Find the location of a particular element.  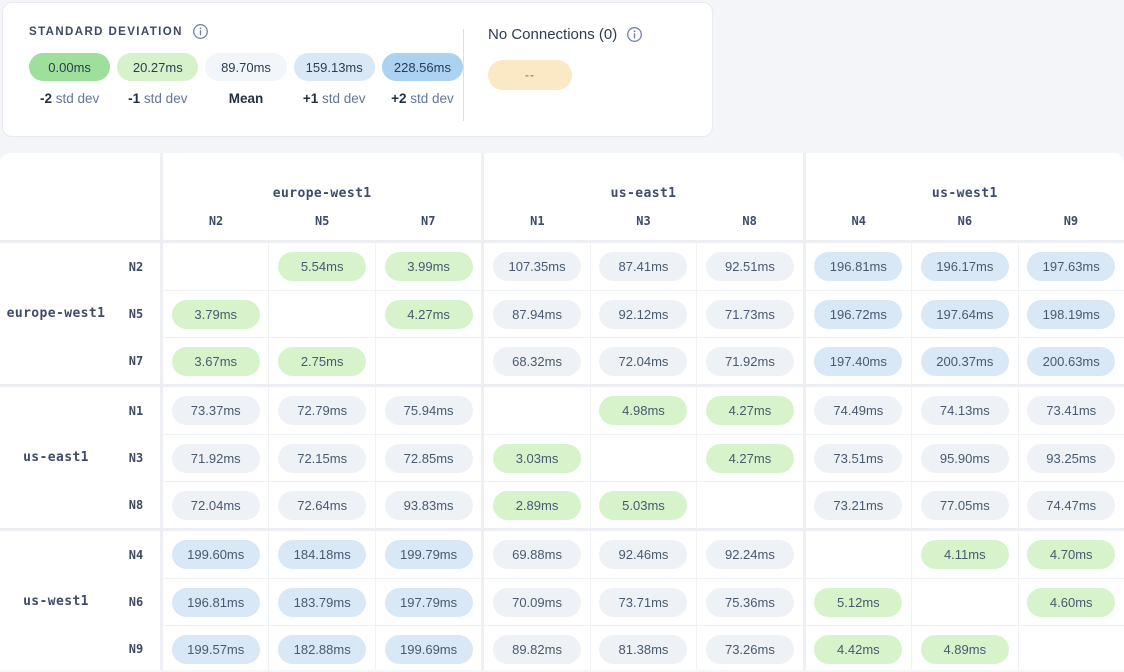

latency-pill-n6-n4: 5.12ms is located at coordinates (858, 602).